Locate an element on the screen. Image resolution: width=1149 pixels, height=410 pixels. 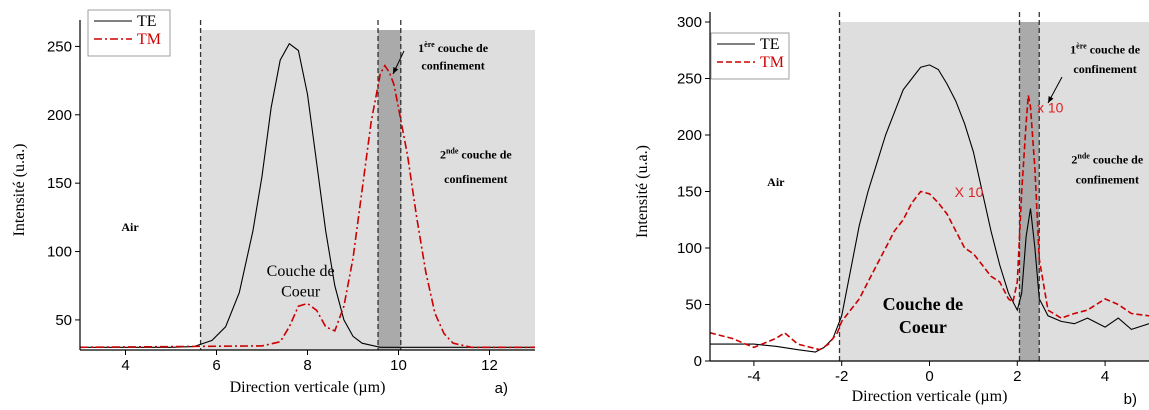
x-tick-label: 12 is located at coordinates (489, 365).